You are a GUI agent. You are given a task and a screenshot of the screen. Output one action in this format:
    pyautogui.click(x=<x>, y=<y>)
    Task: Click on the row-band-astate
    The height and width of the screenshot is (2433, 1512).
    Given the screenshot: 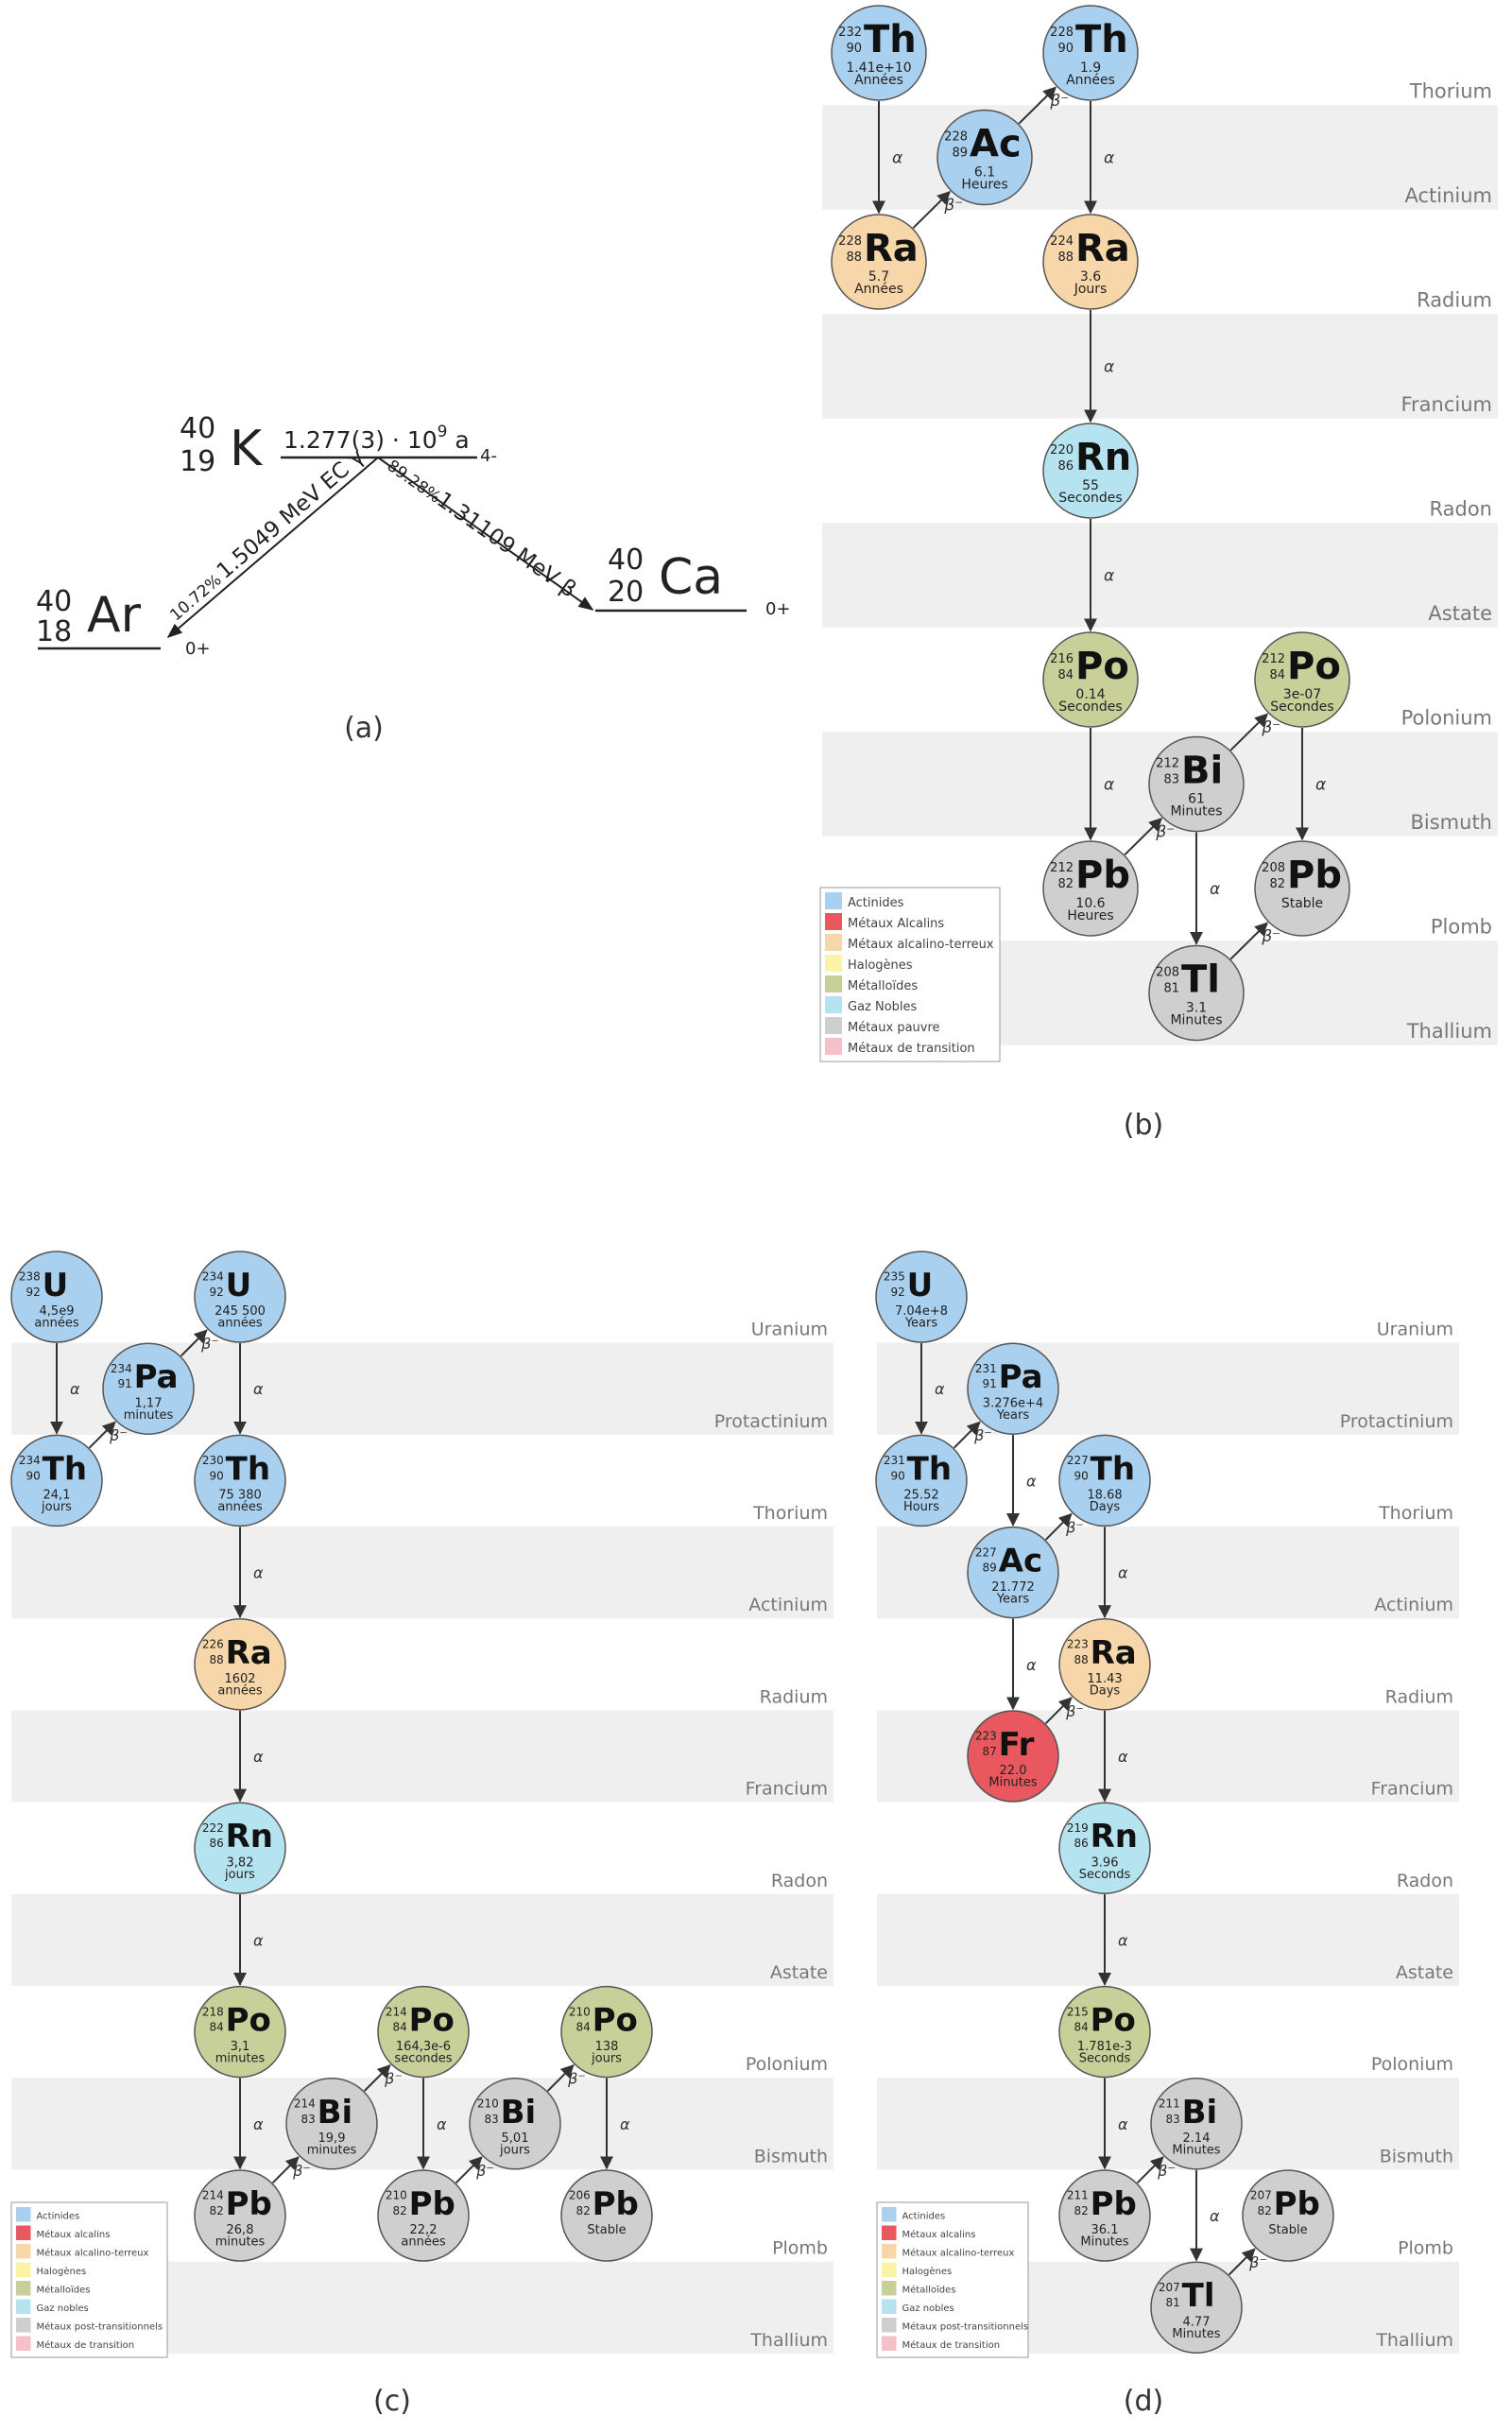 What is the action you would take?
    pyautogui.click(x=1168, y=1940)
    